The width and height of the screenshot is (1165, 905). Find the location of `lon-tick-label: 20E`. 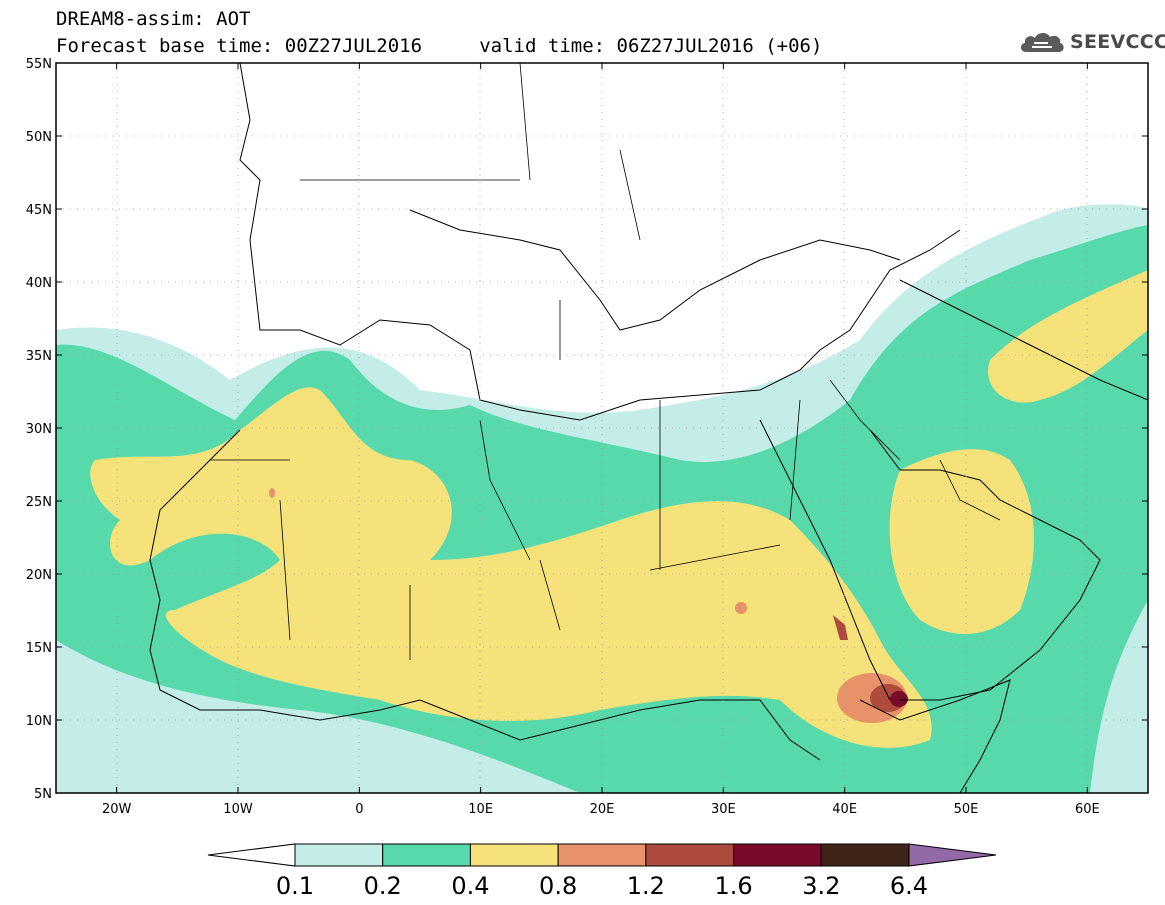

lon-tick-label: 20E is located at coordinates (602, 809).